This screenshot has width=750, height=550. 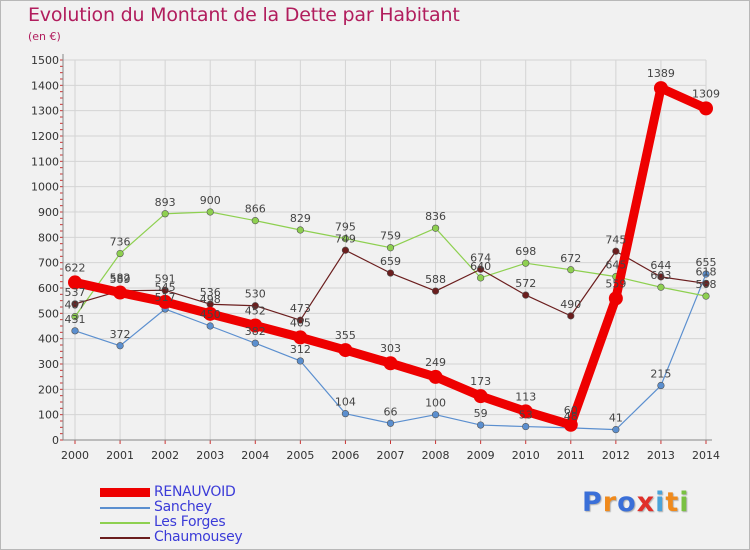 I want to click on data-label-chaumousey: 490, so click(x=570, y=304).